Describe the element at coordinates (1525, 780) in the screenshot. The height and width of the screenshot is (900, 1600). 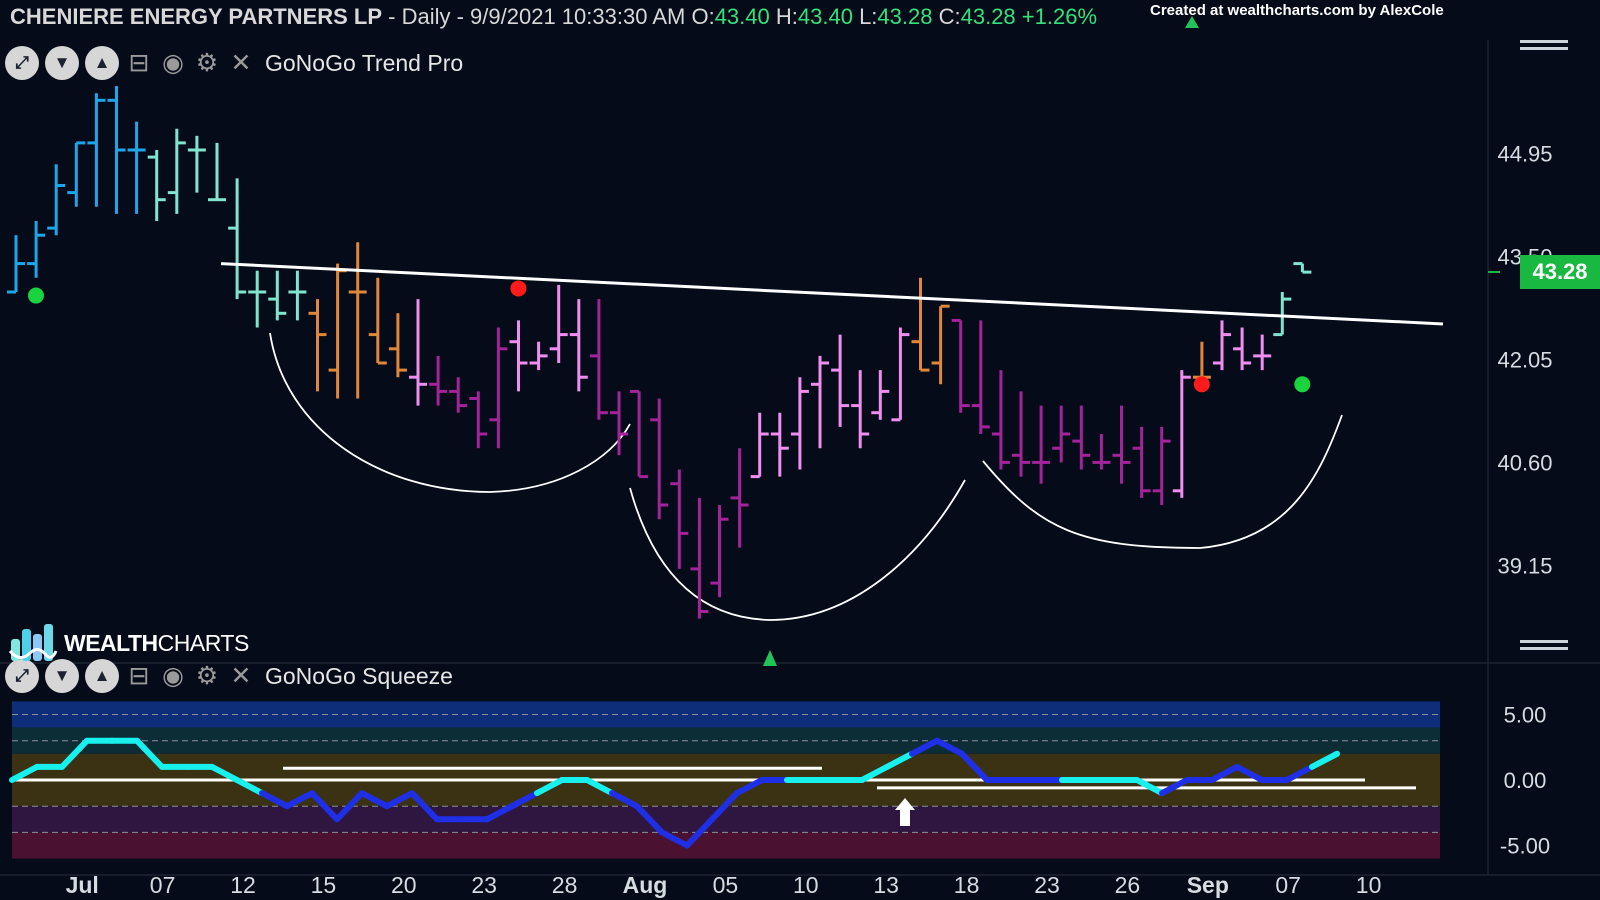
I see `squeeze-y-tick-label: 0.00` at that location.